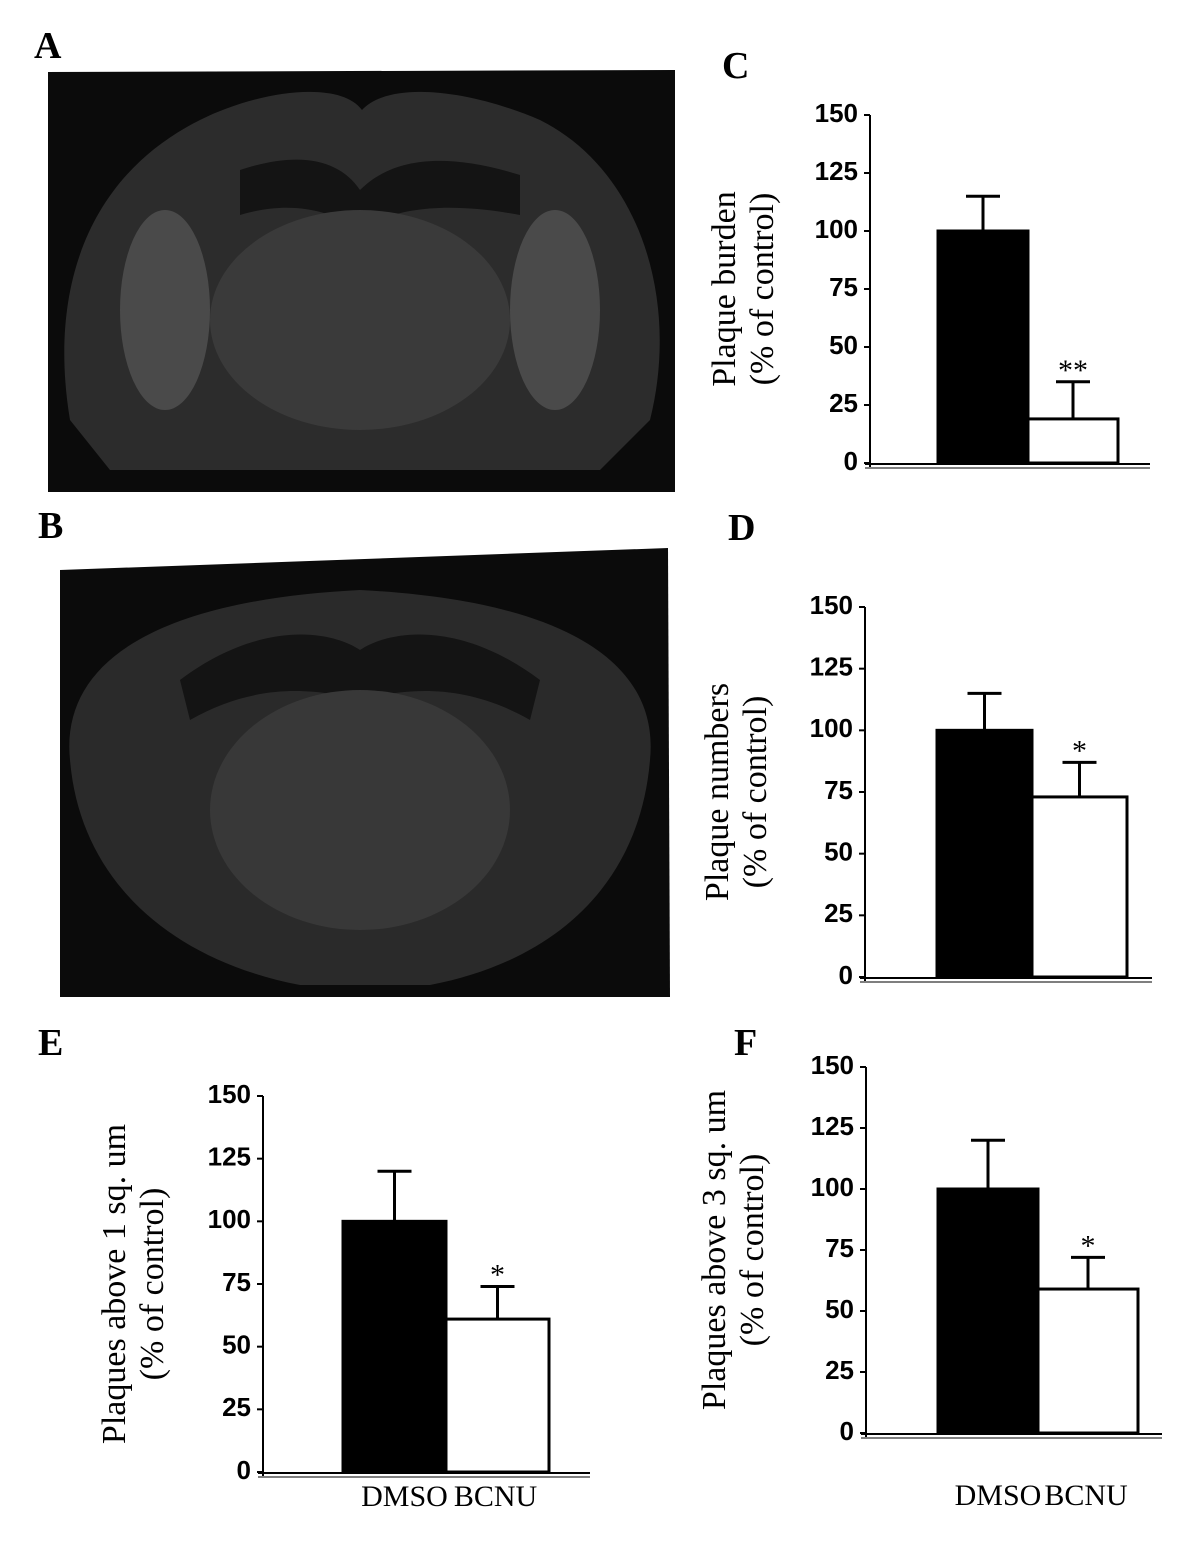 This screenshot has width=1200, height=1552. I want to click on panel-label: C, so click(735, 66).